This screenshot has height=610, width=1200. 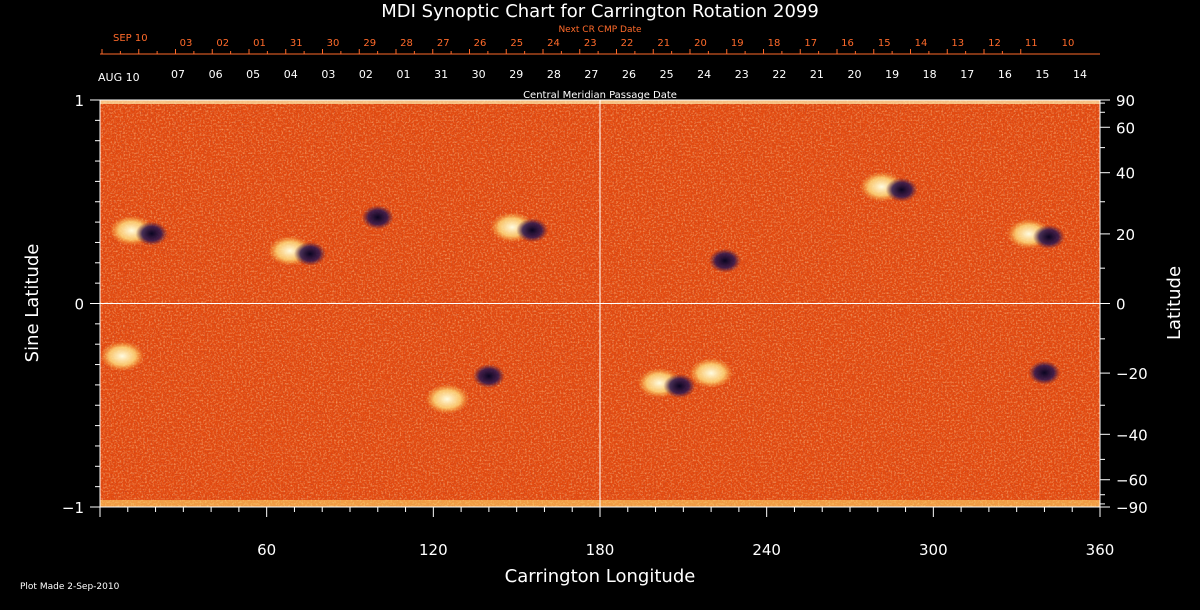 I want to click on next-cr-date-label: 25, so click(x=516, y=43).